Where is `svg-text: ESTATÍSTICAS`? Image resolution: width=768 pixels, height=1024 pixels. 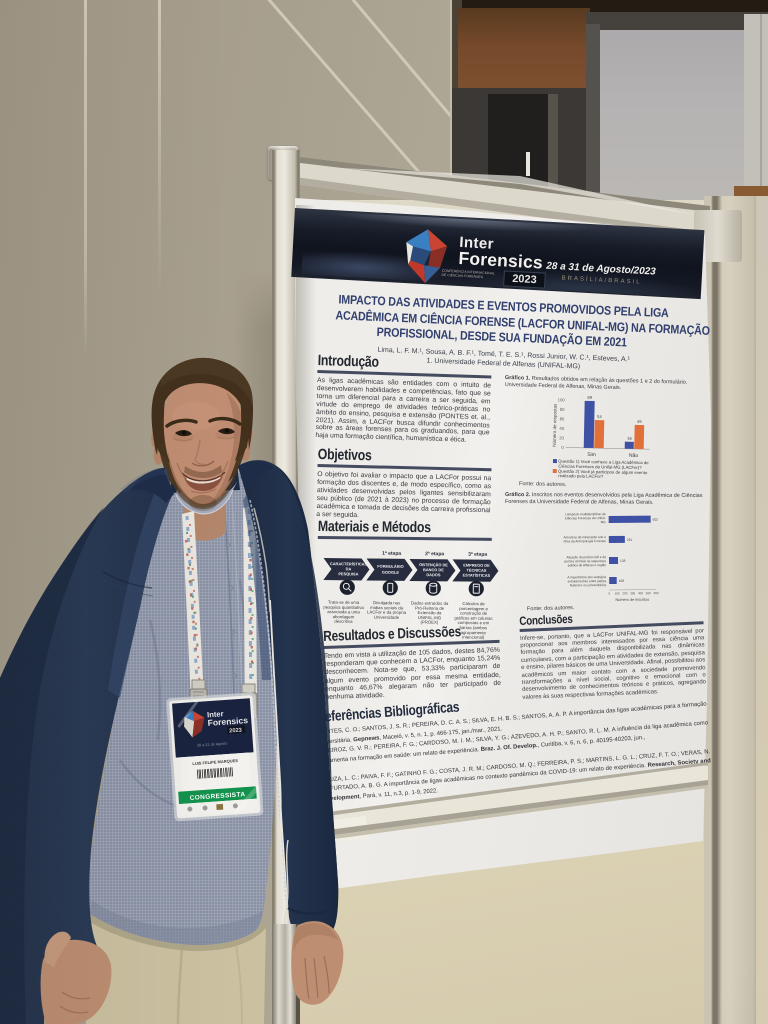
svg-text: ESTATÍSTICAS is located at coordinates (477, 575).